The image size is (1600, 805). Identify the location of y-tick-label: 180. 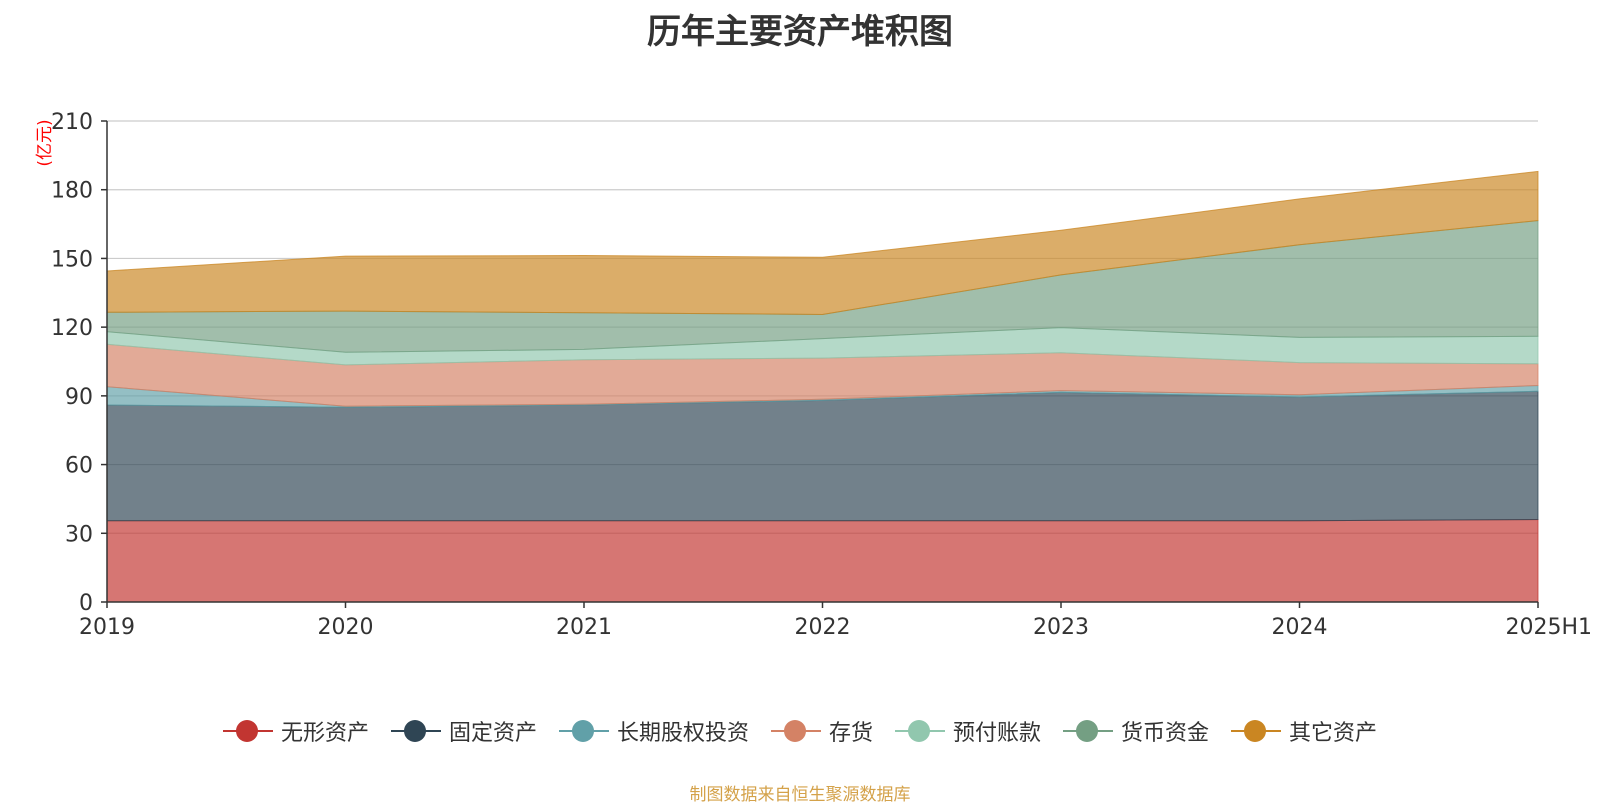
(72, 191).